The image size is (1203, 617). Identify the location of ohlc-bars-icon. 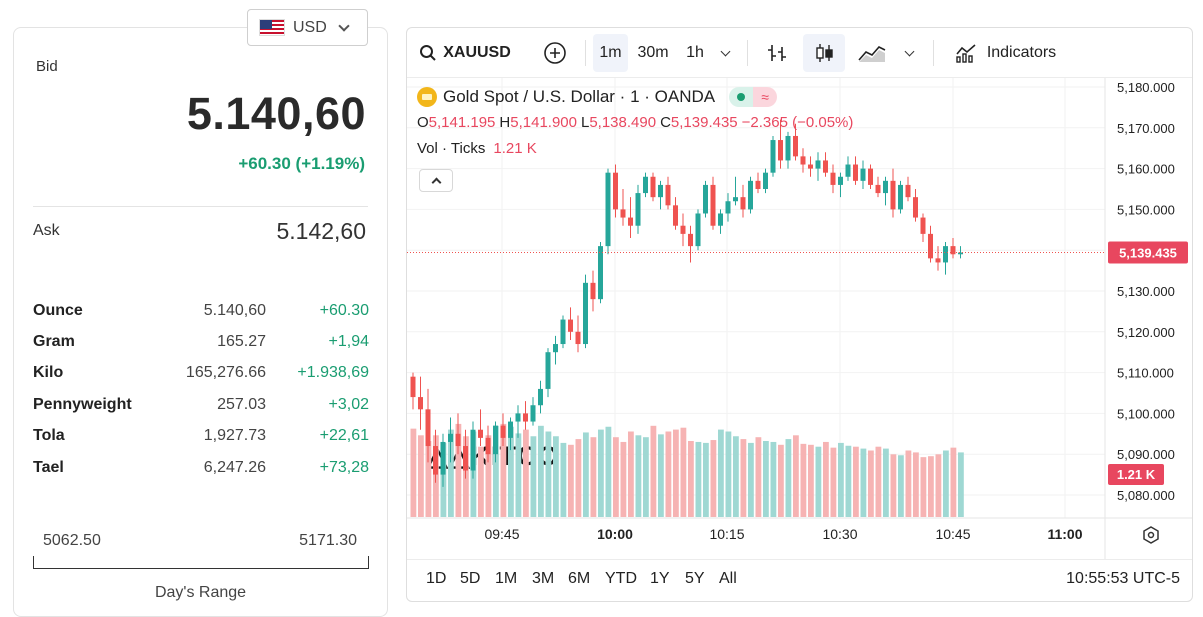
(777, 53).